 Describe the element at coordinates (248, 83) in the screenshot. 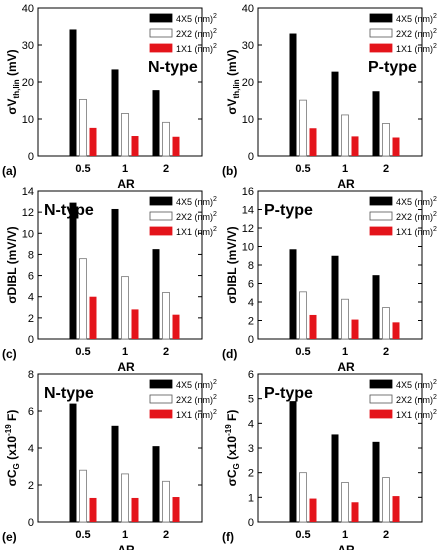

I see `y-tick-label: 20` at that location.